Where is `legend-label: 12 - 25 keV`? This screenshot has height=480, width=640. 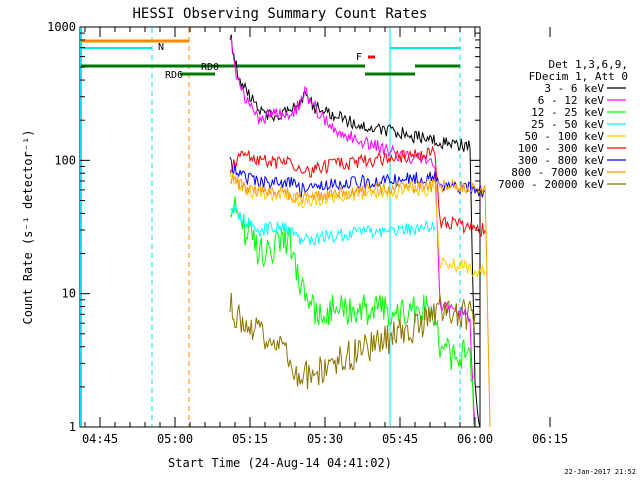 legend-label: 12 - 25 keV is located at coordinates (567, 112).